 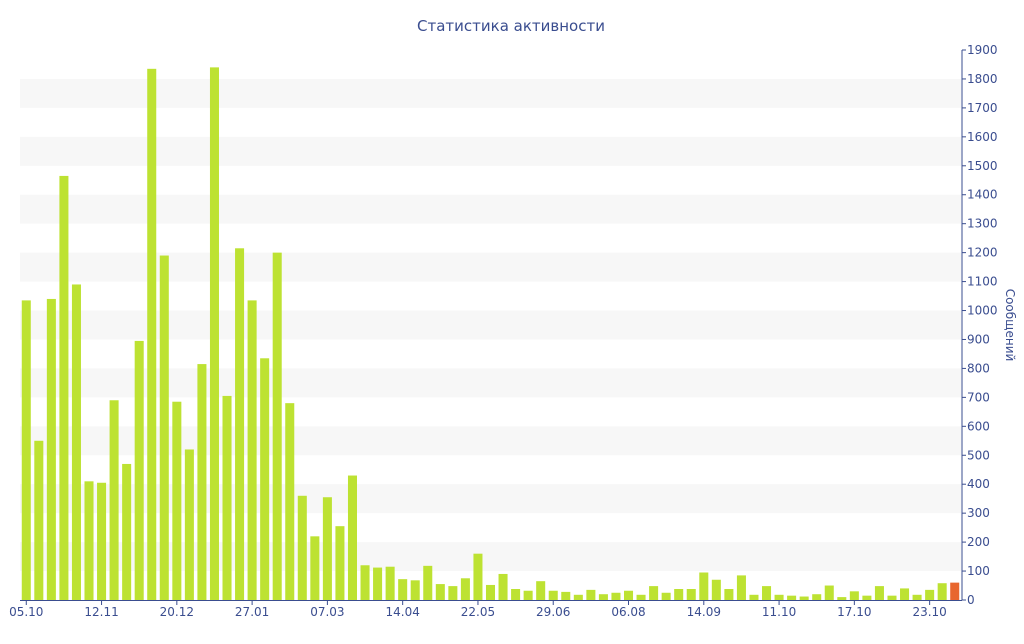 What do you see at coordinates (982, 79) in the screenshot?
I see `y-tick-label: 1800` at bounding box center [982, 79].